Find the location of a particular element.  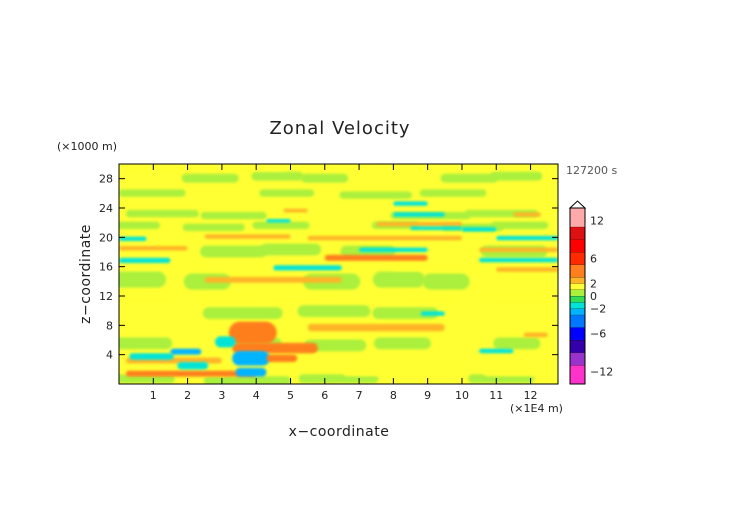

x-tick-label: 3 is located at coordinates (221, 395).